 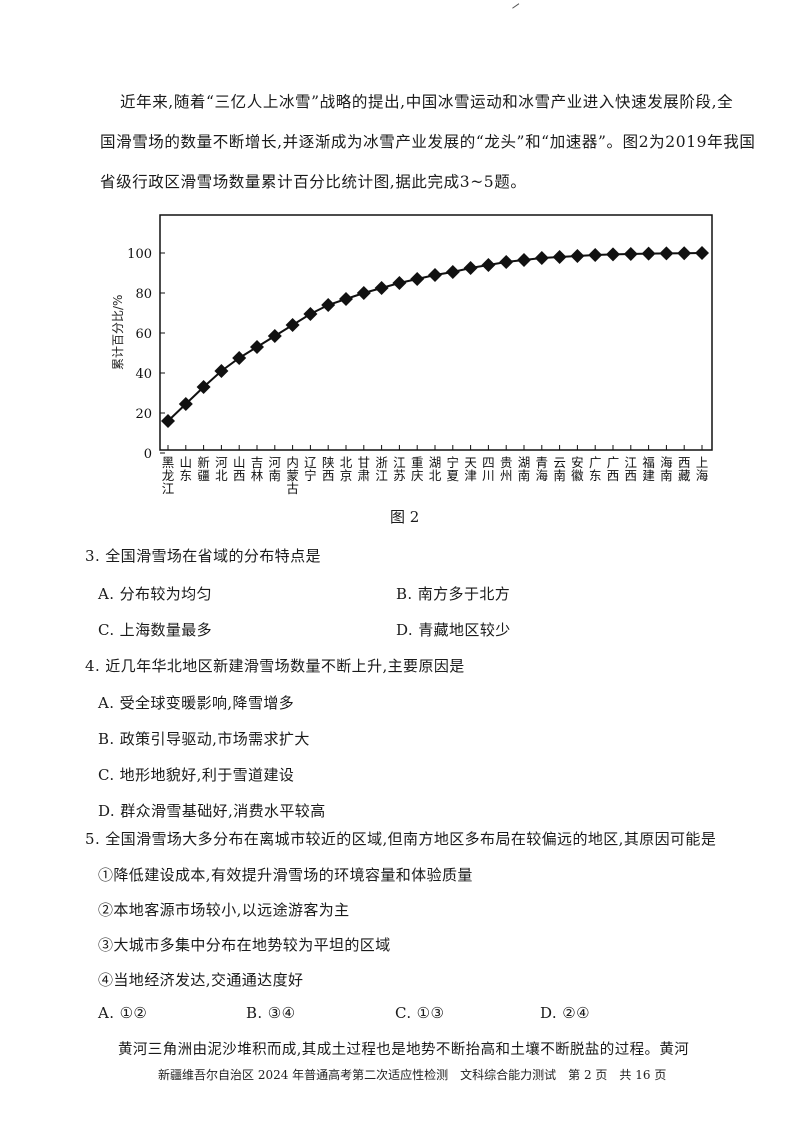 What do you see at coordinates (204, 739) in the screenshot?
I see `question-4-option-b: B. 政策引导驱动,市场需求扩大` at bounding box center [204, 739].